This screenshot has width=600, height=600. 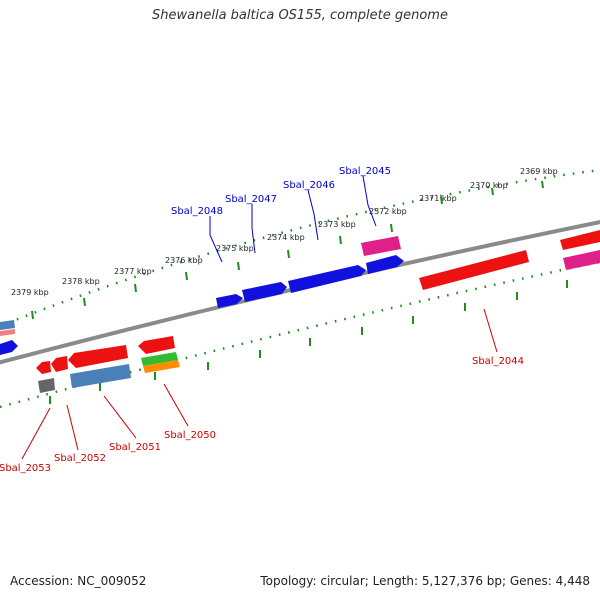 What do you see at coordinates (286, 237) in the screenshot?
I see `tick-label: 2374 kbp` at bounding box center [286, 237].